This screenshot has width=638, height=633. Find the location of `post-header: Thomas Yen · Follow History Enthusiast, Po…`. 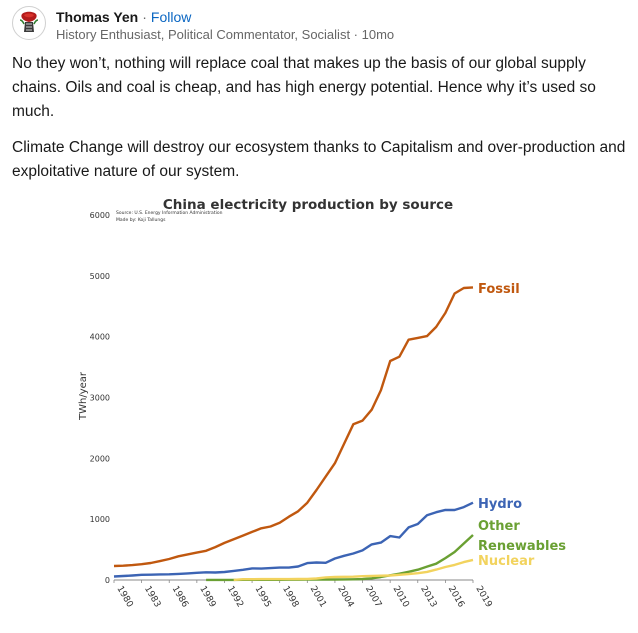

post-header: Thomas Yen · Follow History Enthusiast, Po… is located at coordinates (203, 26).